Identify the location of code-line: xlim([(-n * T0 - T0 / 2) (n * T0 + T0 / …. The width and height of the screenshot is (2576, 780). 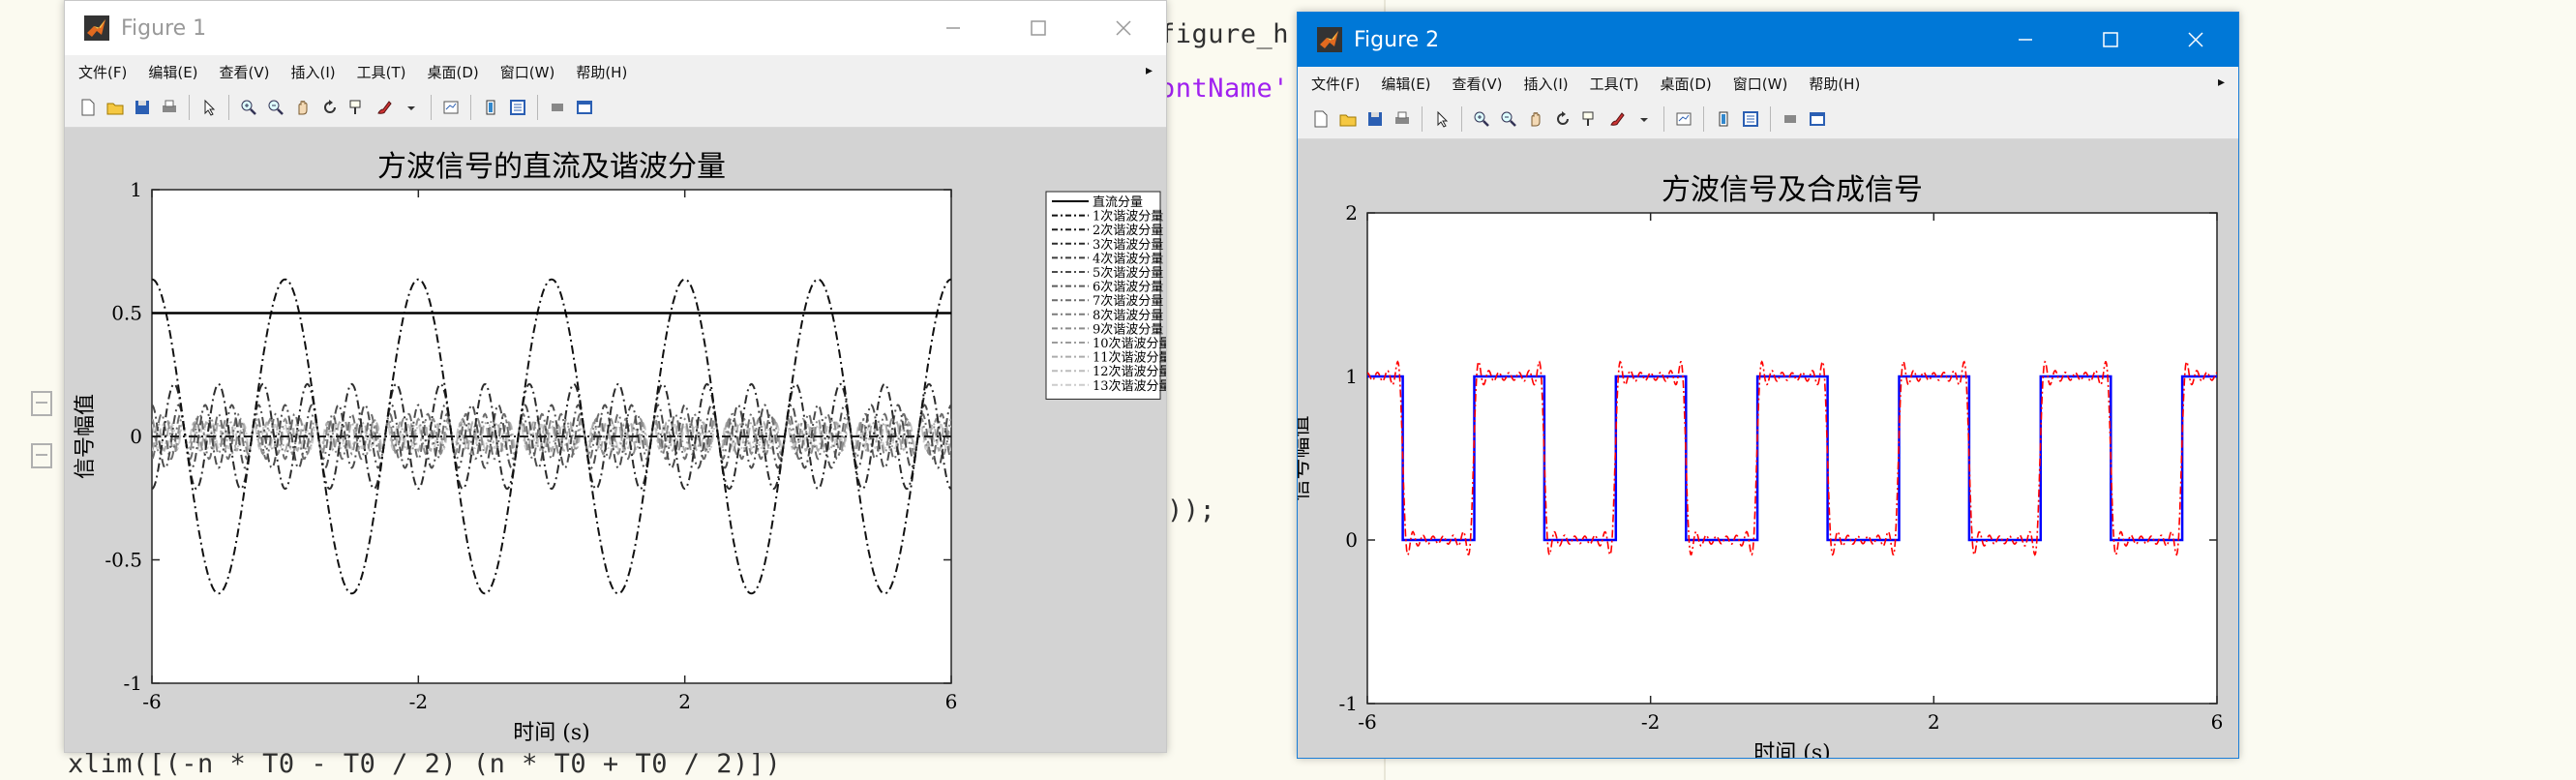
(425, 764).